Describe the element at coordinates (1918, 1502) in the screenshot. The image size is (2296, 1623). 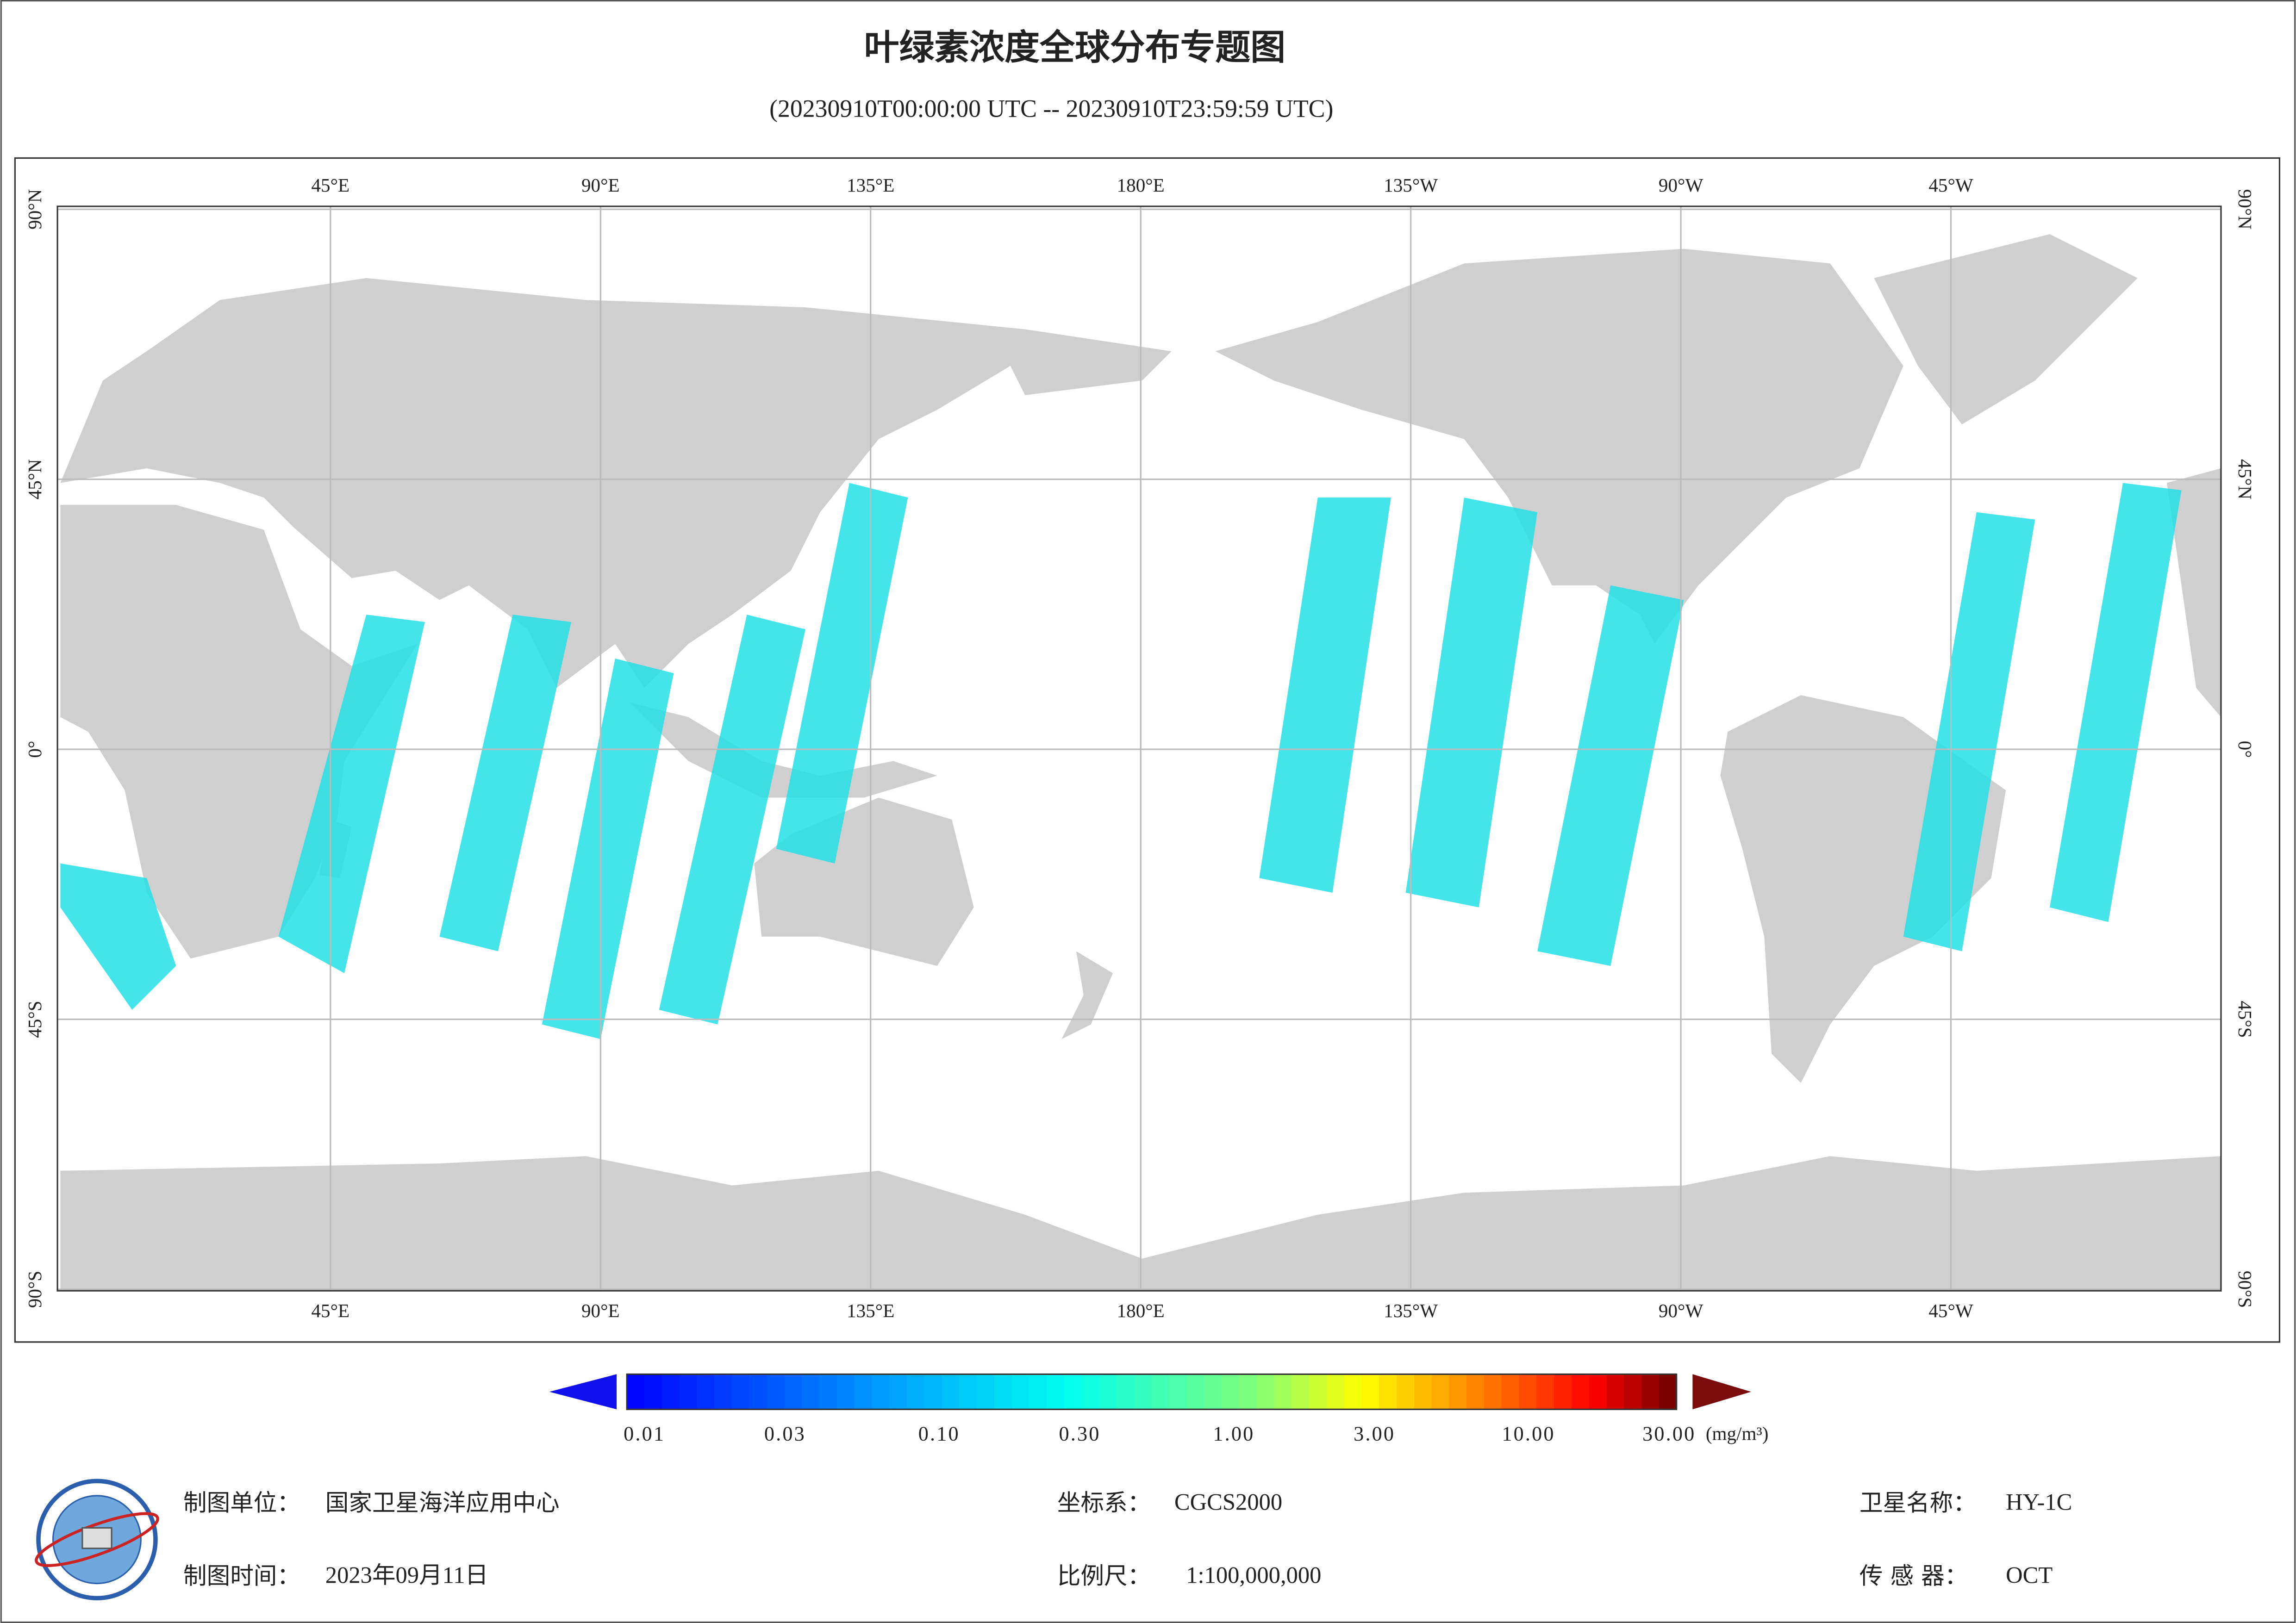
I see `footer-label: 卫星名称：` at that location.